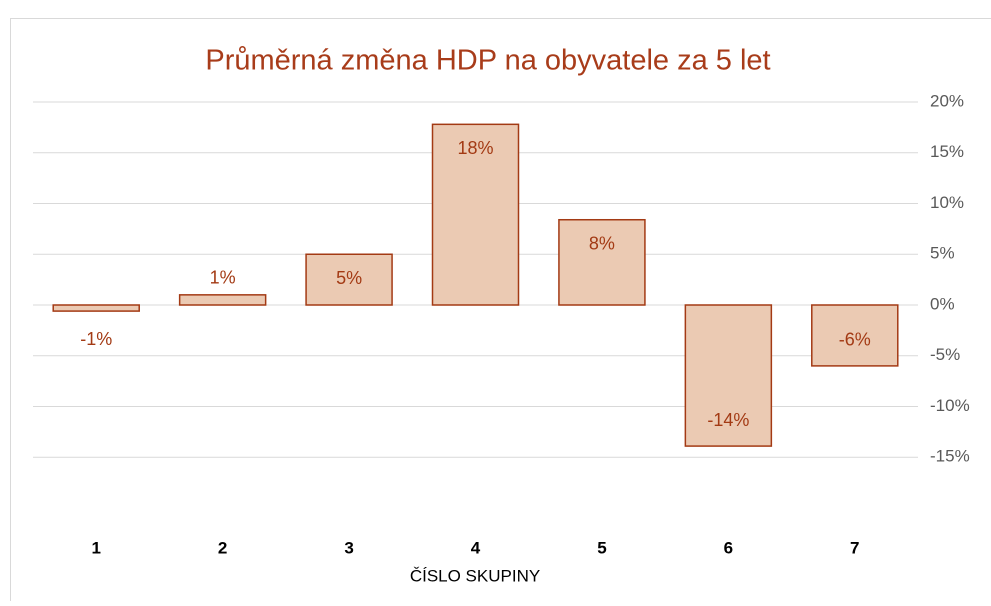 This screenshot has height=606, width=991. I want to click on y-tick-label: 0%, so click(942, 303).